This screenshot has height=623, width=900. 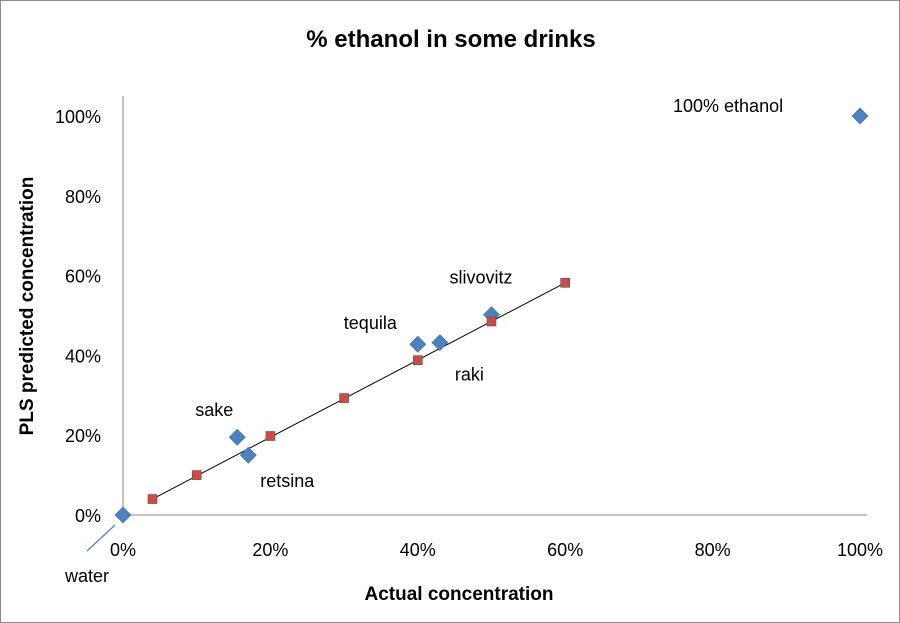 I want to click on point-label: water, so click(x=86, y=576).